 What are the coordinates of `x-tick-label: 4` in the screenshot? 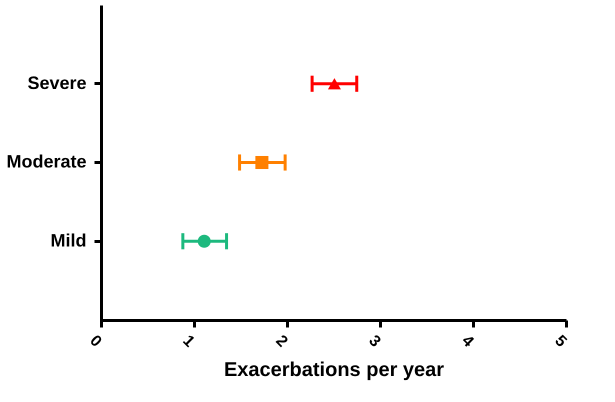 It's located at (467, 341).